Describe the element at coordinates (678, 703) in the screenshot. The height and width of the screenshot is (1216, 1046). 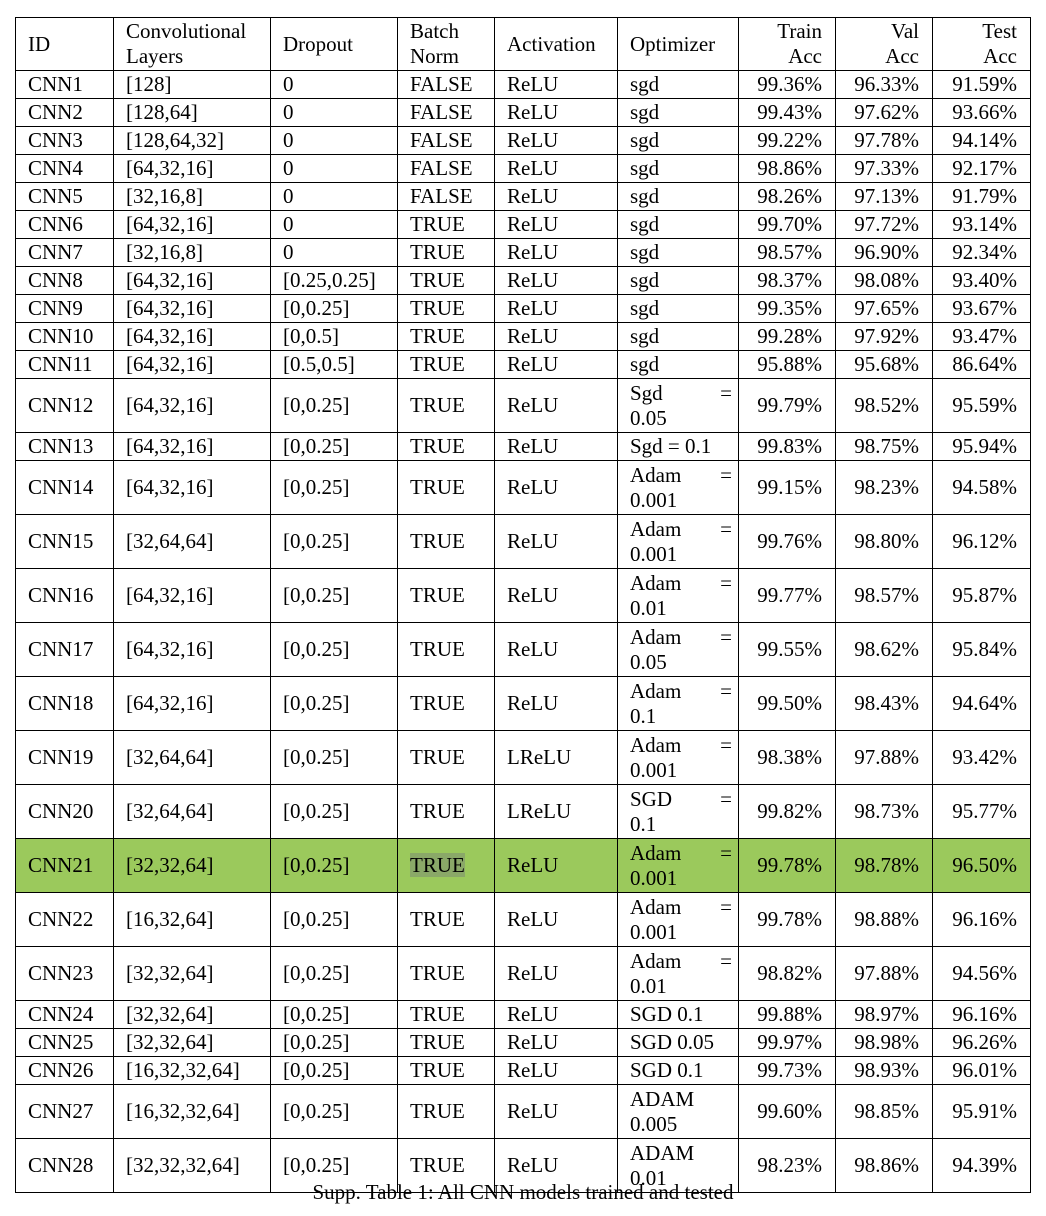
I see `cell-optimizer: Adam = 0.1` at that location.